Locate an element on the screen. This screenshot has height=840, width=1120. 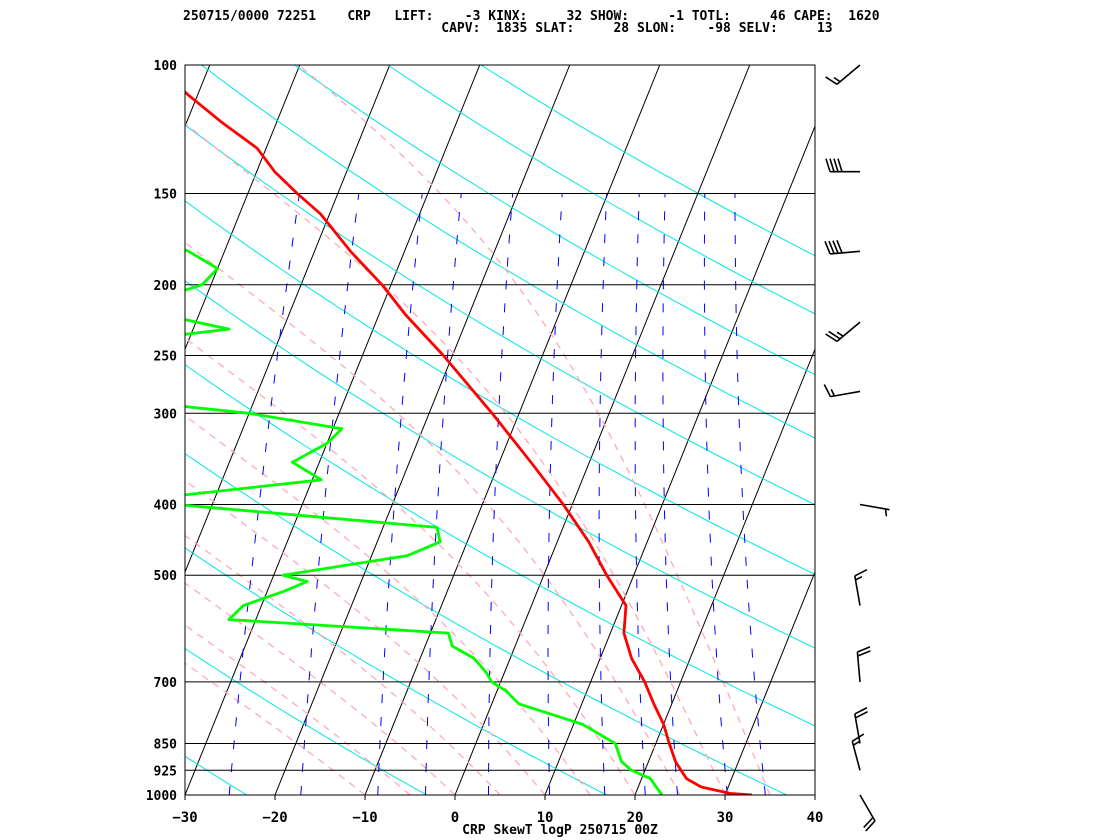
temperature-label: 10 is located at coordinates (545, 818).